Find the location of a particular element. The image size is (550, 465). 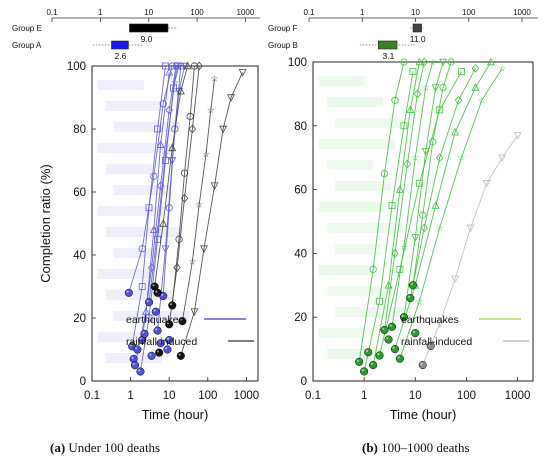

top-axis-tick-label: 10 is located at coordinates (148, 12).